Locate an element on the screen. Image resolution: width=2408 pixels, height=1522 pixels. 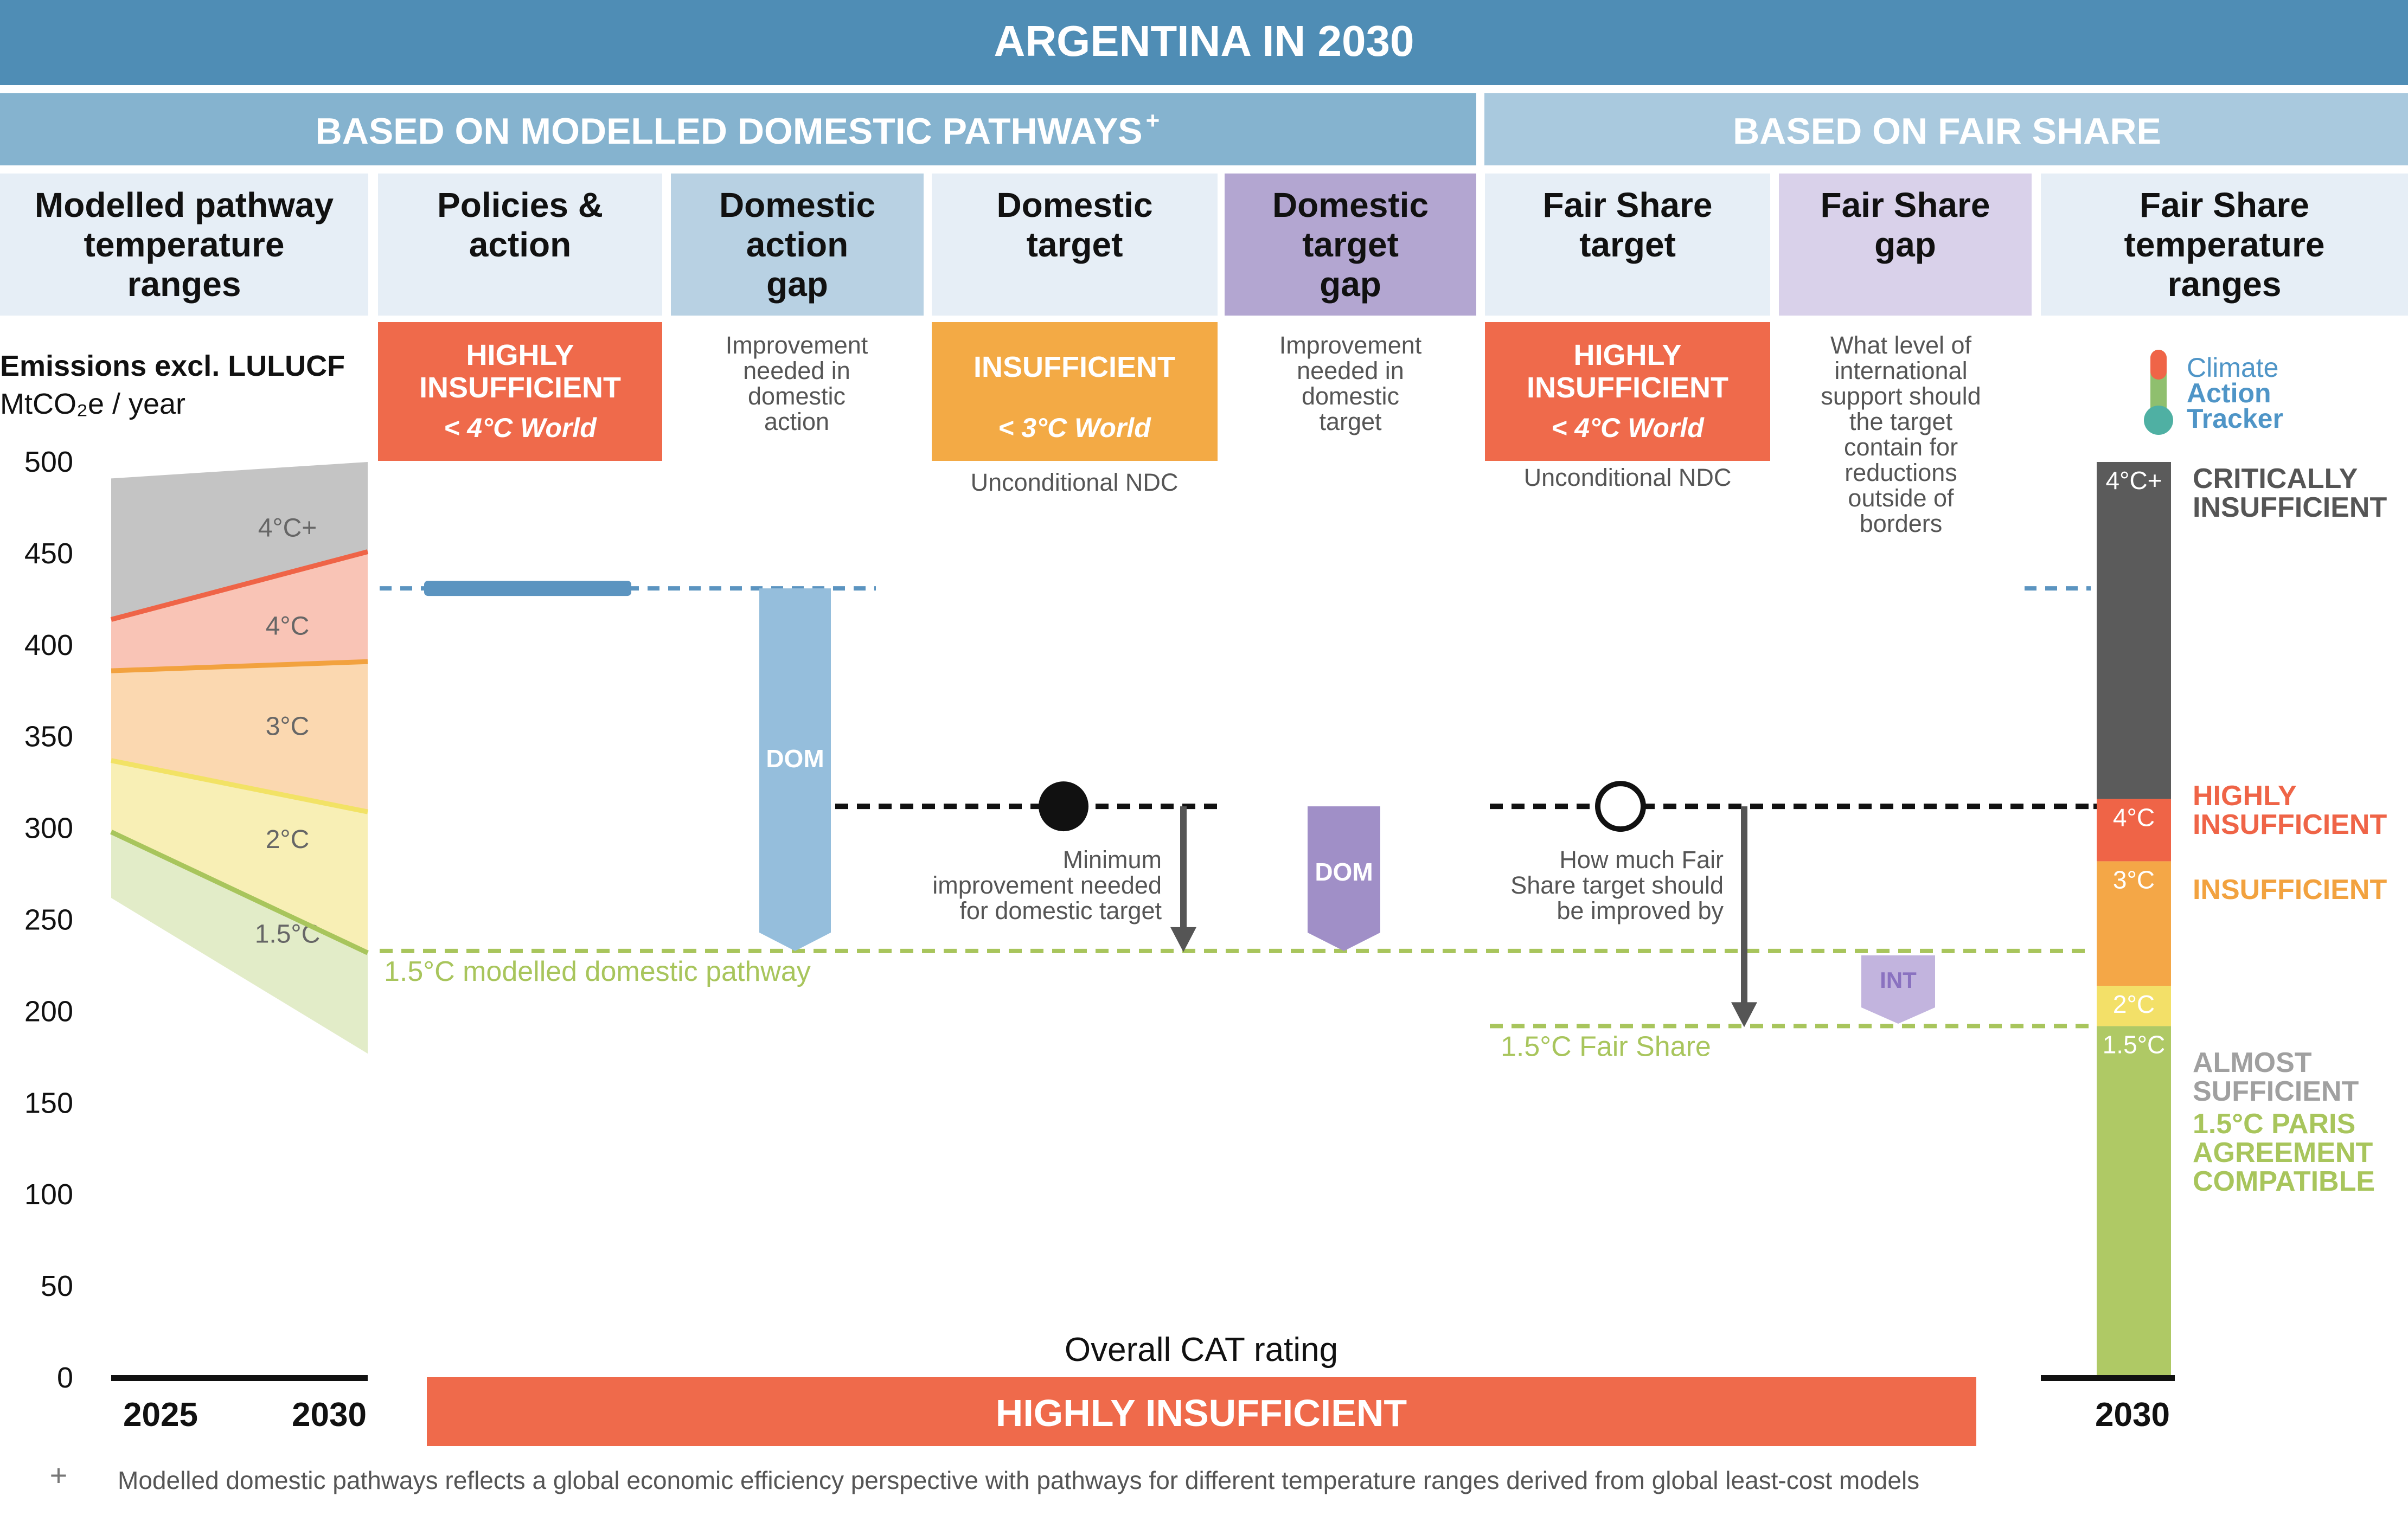
fair-improvement-note-line-1: Share target should is located at coordinates (1617, 885).